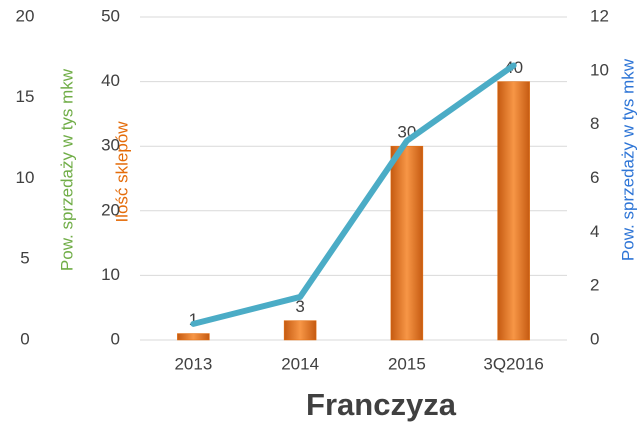 This screenshot has height=423, width=642. I want to click on y2-tick-label: 8, so click(594, 123).